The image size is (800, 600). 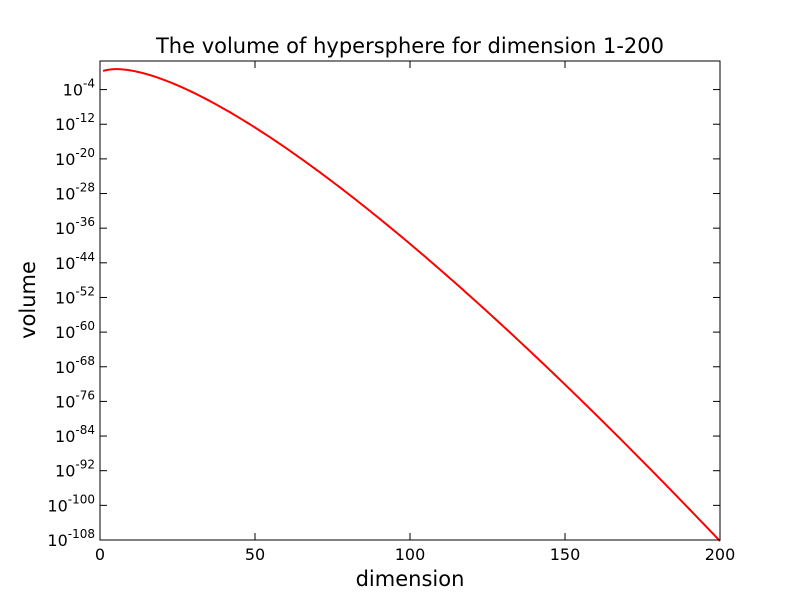 I want to click on y-tick-label: 10-68, so click(x=75, y=365).